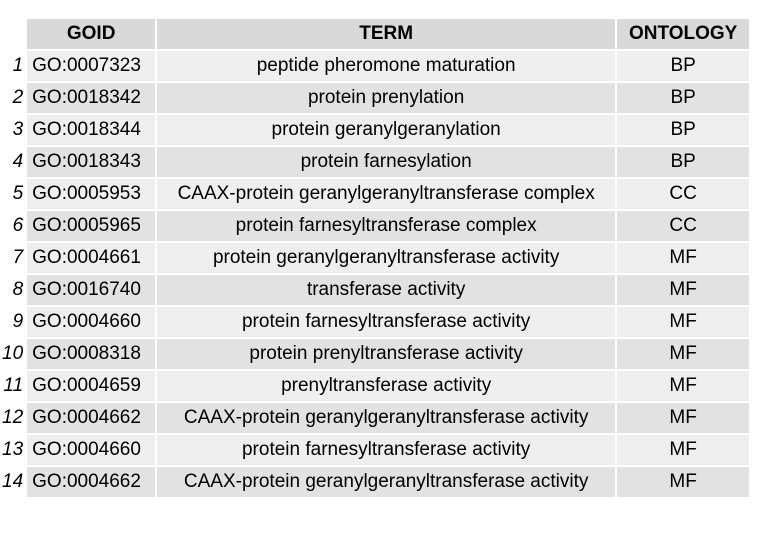 This screenshot has height=549, width=762. I want to click on row-index-header, so click(13, 34).